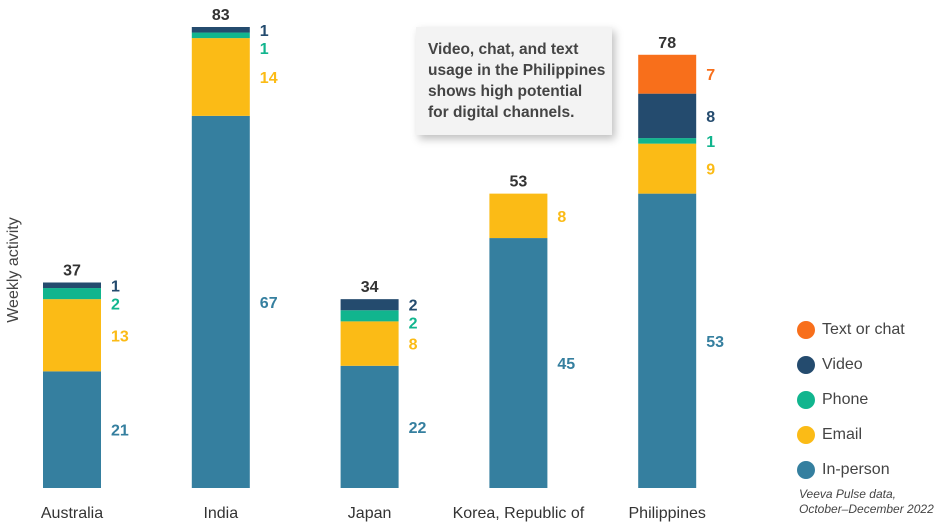 This screenshot has height=523, width=940. I want to click on legend-label: Video, so click(842, 364).